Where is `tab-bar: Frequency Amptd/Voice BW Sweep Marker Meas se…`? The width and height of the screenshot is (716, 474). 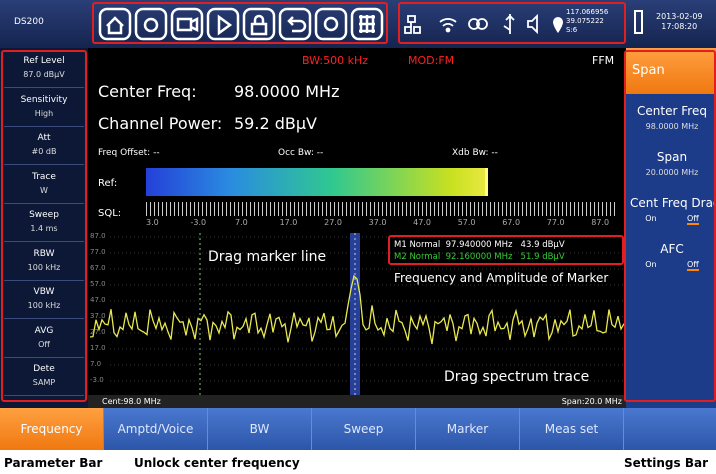 tab-bar: Frequency Amptd/Voice BW Sweep Marker Meas se… is located at coordinates (358, 429).